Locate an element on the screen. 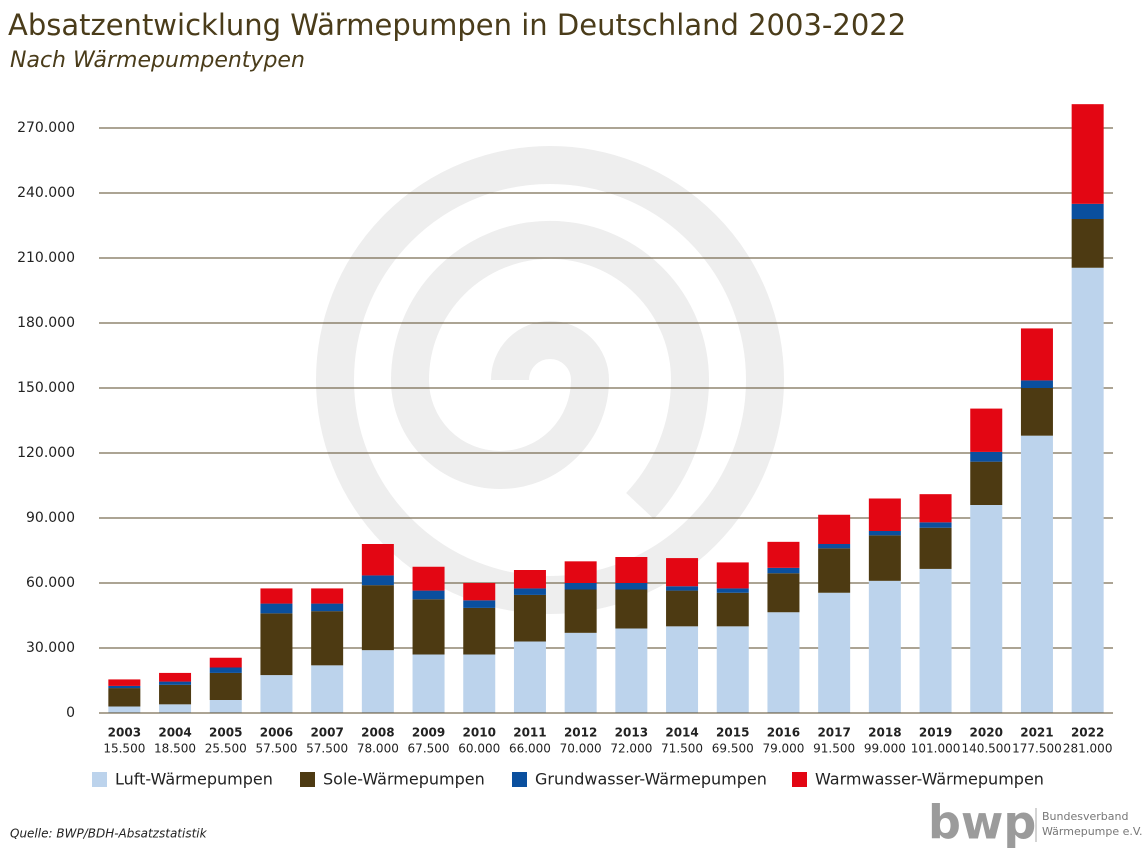  total-label: 25.500 is located at coordinates (226, 749).